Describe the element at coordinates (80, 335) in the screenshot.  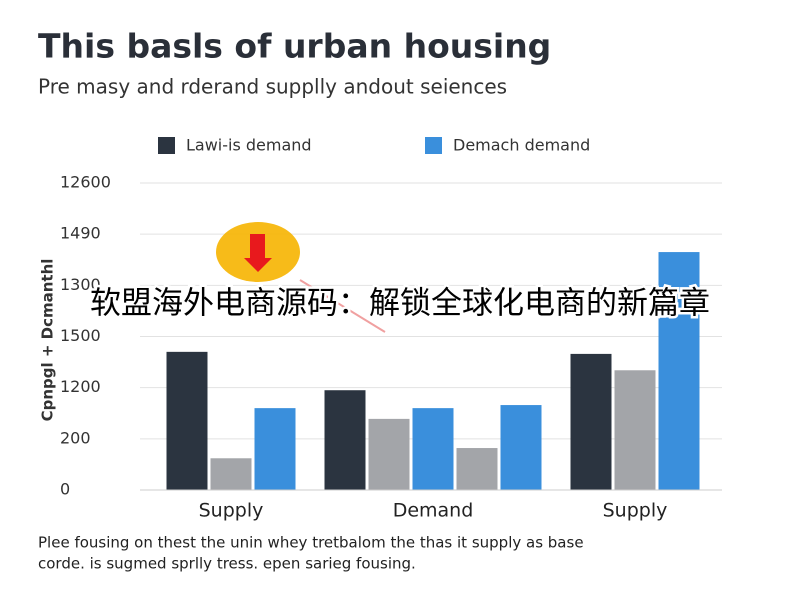
I see `y-tick-label: 1500` at that location.